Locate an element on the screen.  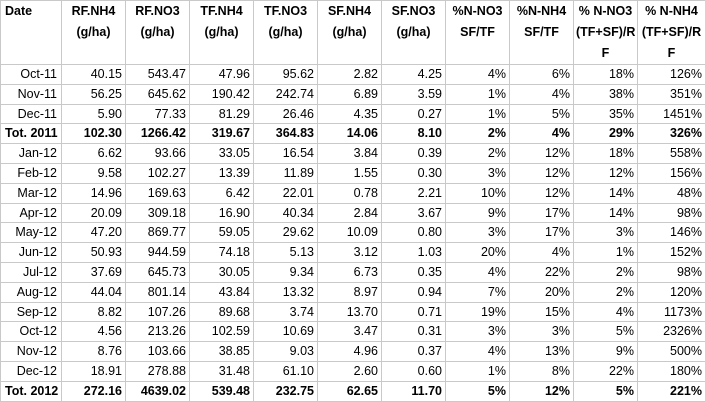
value-cell: 20% is located at coordinates (542, 292).